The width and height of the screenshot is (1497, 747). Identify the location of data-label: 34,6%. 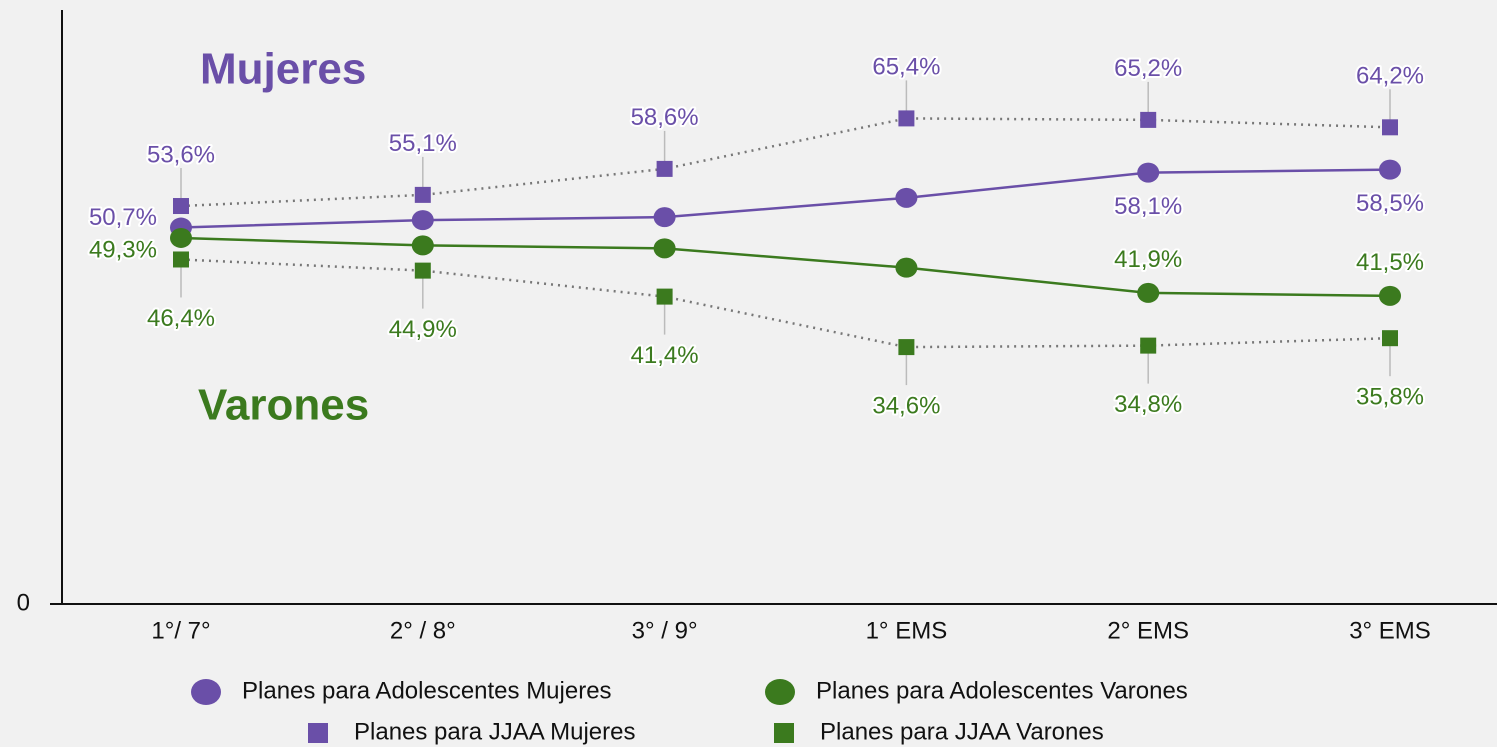
(906, 405).